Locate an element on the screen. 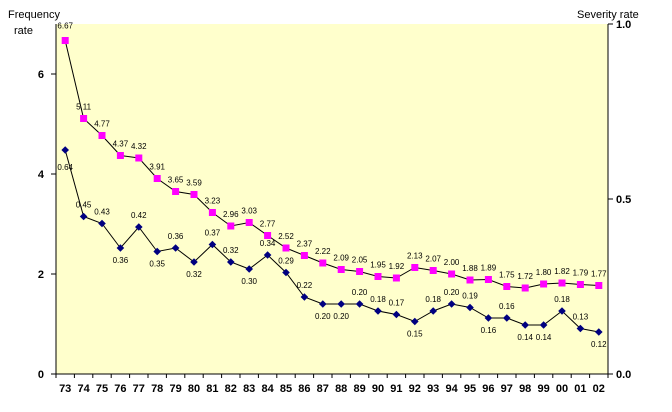 The height and width of the screenshot is (412, 672). frequency-data-label: 1.82 is located at coordinates (562, 271).